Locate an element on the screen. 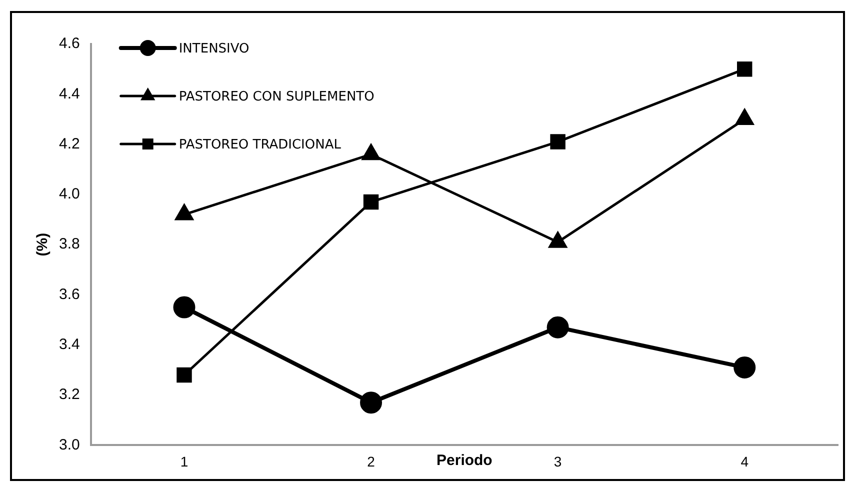 The image size is (851, 492). y-tick-label: 4.4 is located at coordinates (69, 93).